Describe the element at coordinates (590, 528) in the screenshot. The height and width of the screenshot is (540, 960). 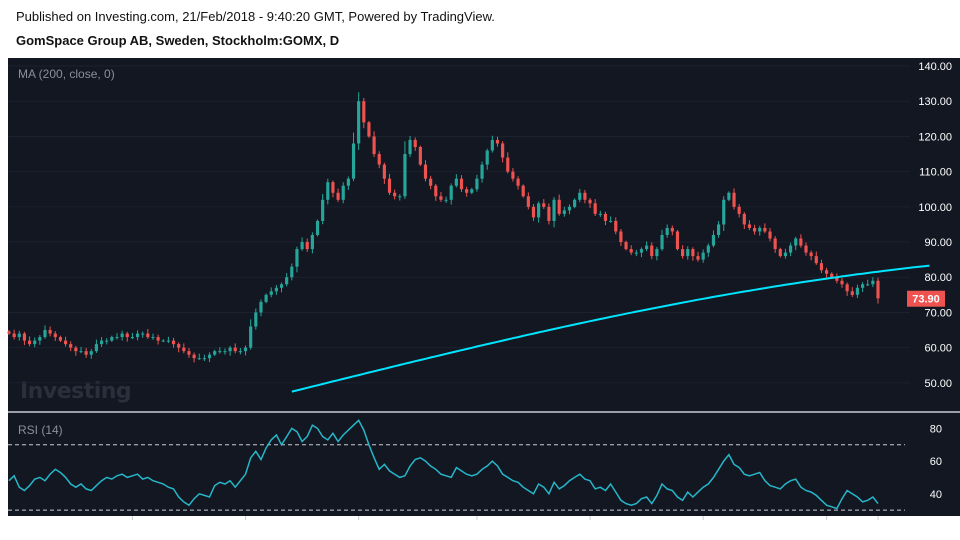
I see `x-tick-label: Dec` at that location.